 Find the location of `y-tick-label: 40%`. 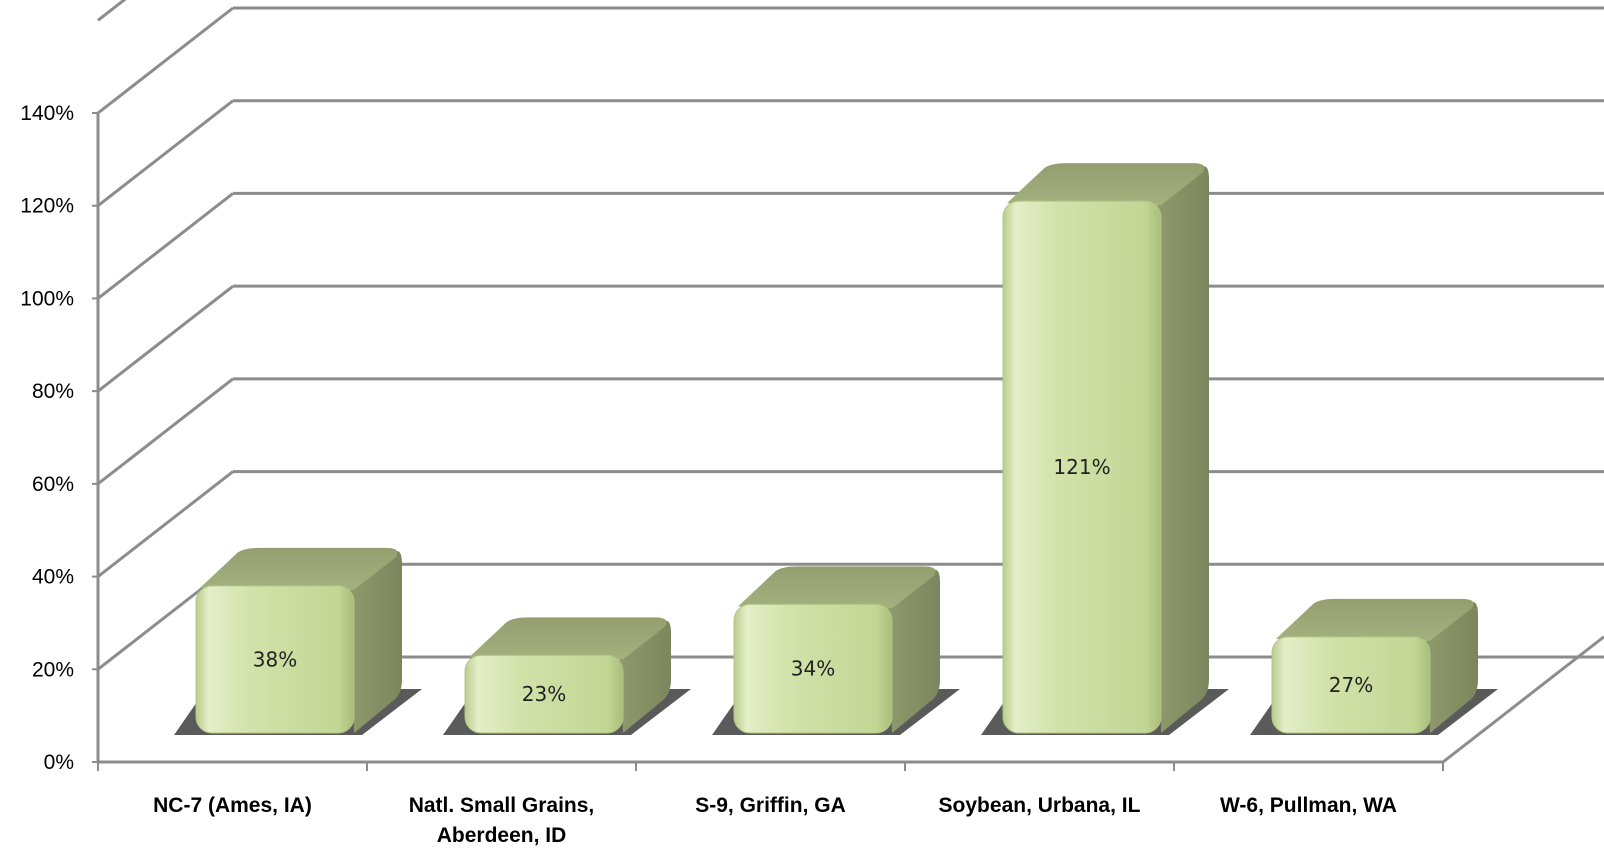

y-tick-label: 40% is located at coordinates (53, 577).